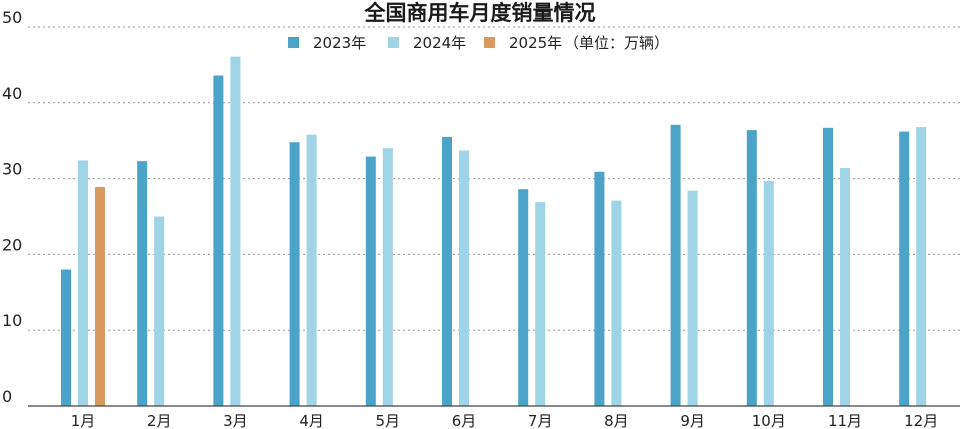 This screenshot has height=429, width=960. What do you see at coordinates (83, 420) in the screenshot?
I see `x-tick-label: 1月` at bounding box center [83, 420].